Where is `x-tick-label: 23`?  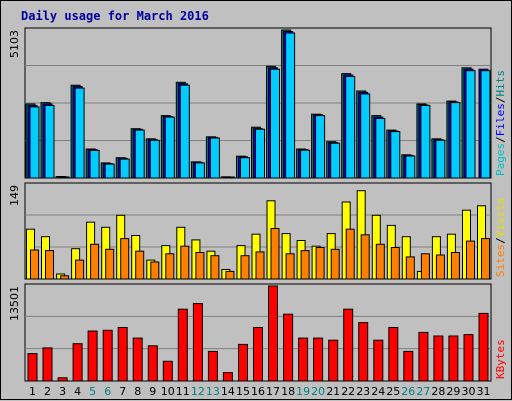 x-tick-label: 23 is located at coordinates (363, 391).